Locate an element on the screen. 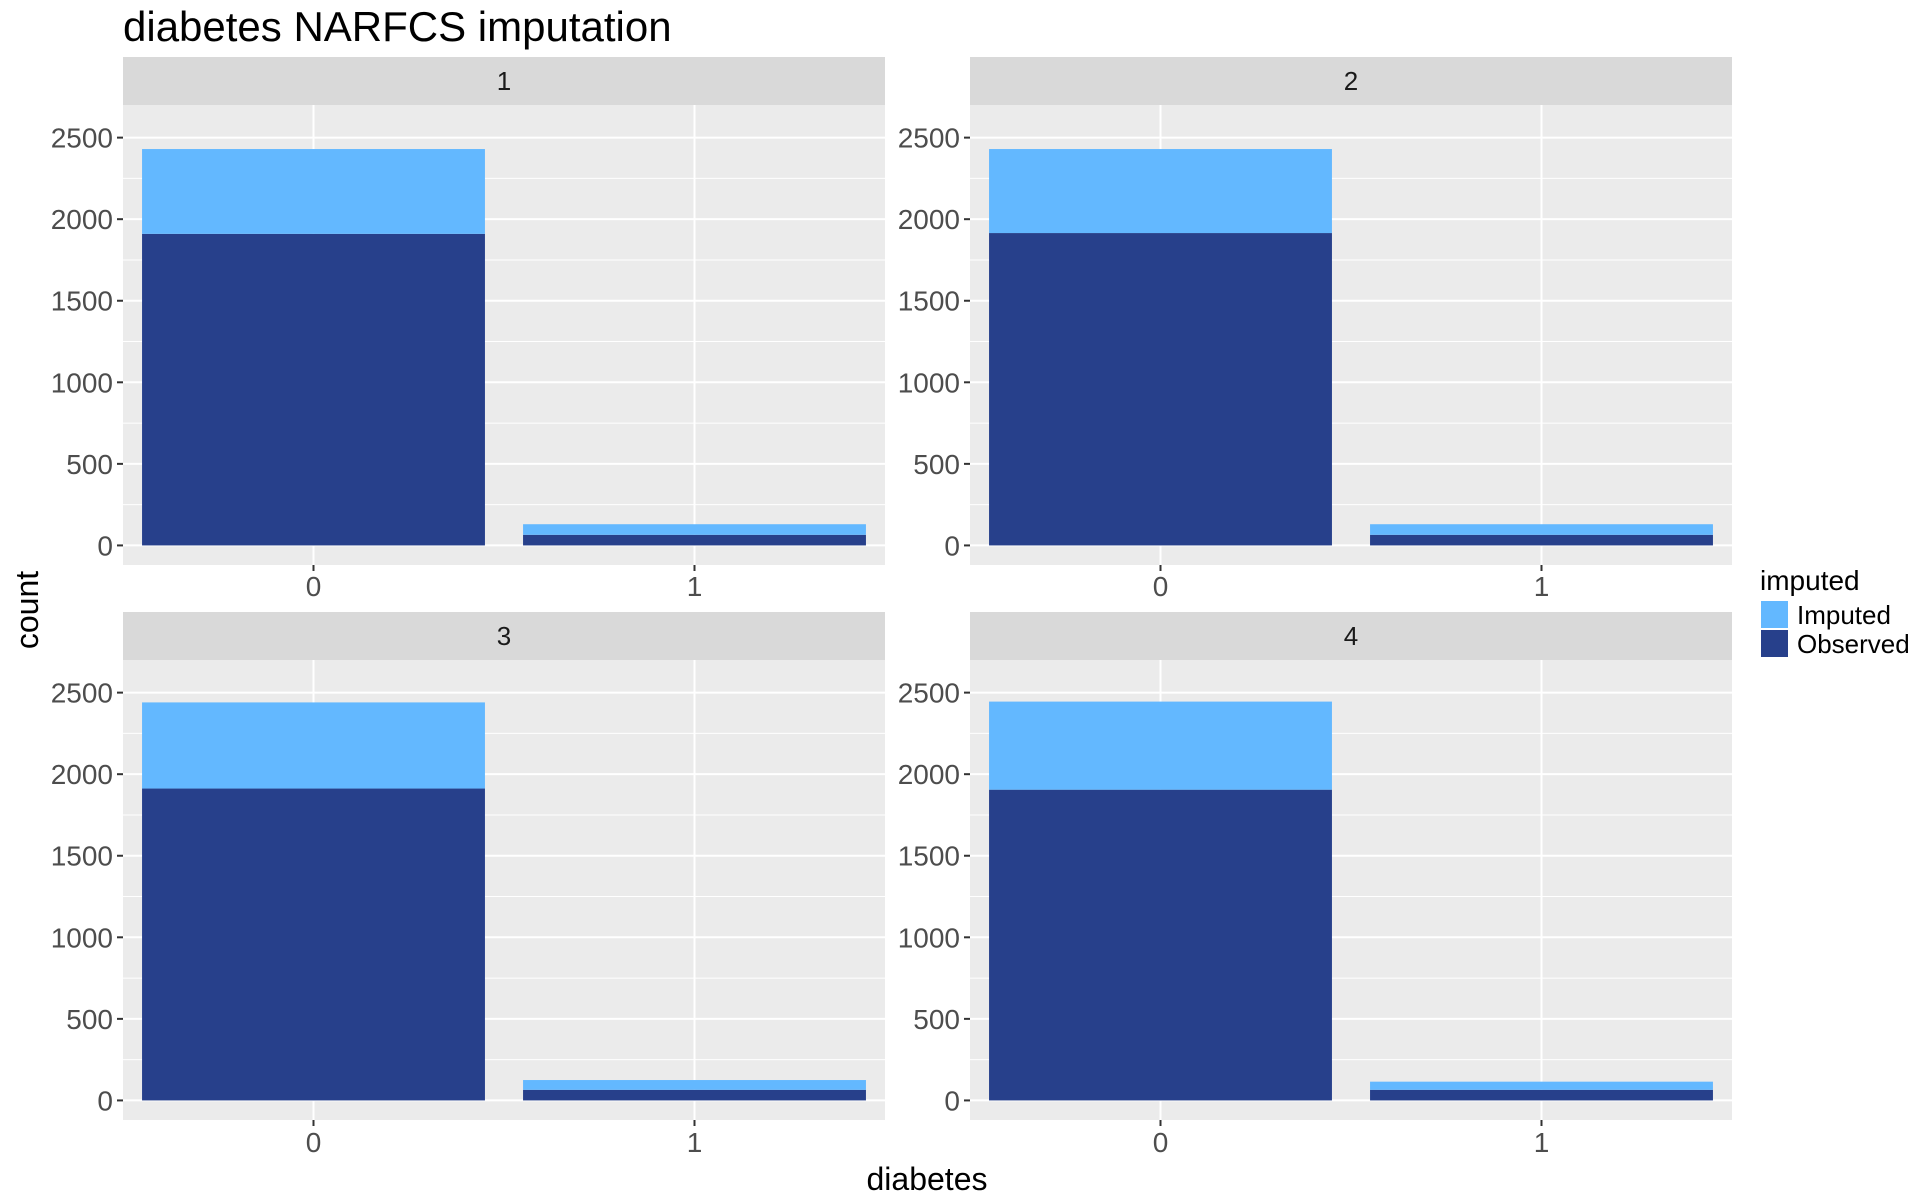 The height and width of the screenshot is (1200, 1920). legend-label-imputed: Imputed is located at coordinates (1844, 615).